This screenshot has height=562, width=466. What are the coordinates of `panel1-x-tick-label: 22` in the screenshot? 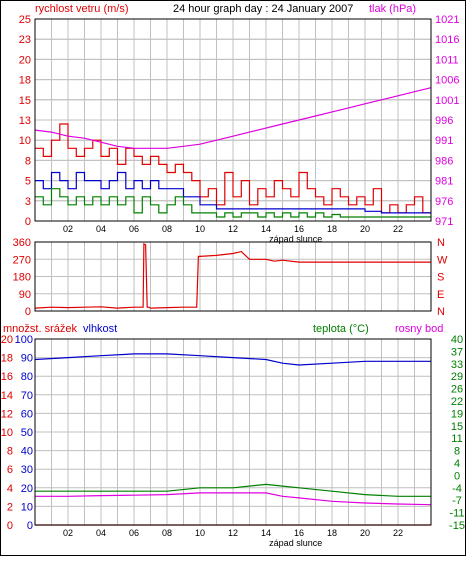 It's located at (398, 229).